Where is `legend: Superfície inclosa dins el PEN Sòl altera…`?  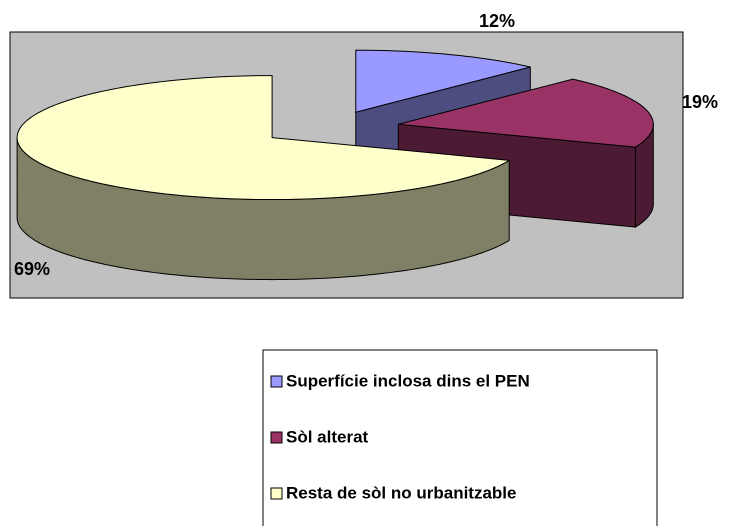 legend: Superfície inclosa dins el PEN Sòl altera… is located at coordinates (400, 436).